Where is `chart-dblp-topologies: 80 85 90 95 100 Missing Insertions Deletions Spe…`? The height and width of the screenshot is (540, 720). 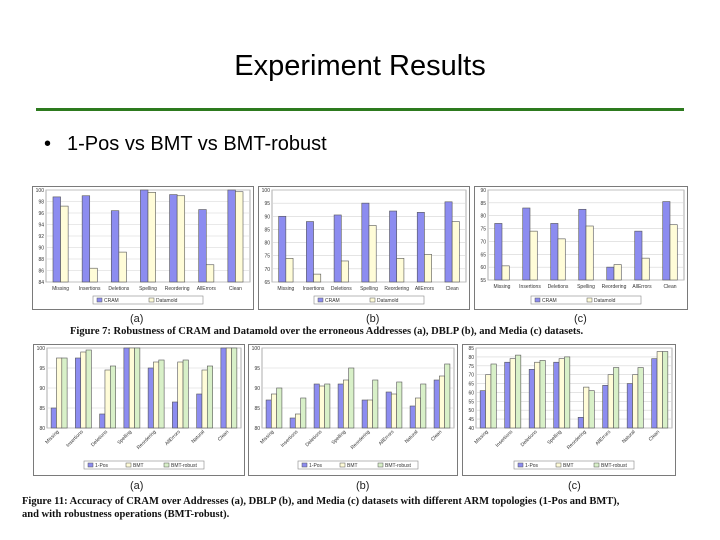 chart-dblp-topologies: 80 85 90 95 100 Missing Insertions Deletions Spe… is located at coordinates (353, 410).